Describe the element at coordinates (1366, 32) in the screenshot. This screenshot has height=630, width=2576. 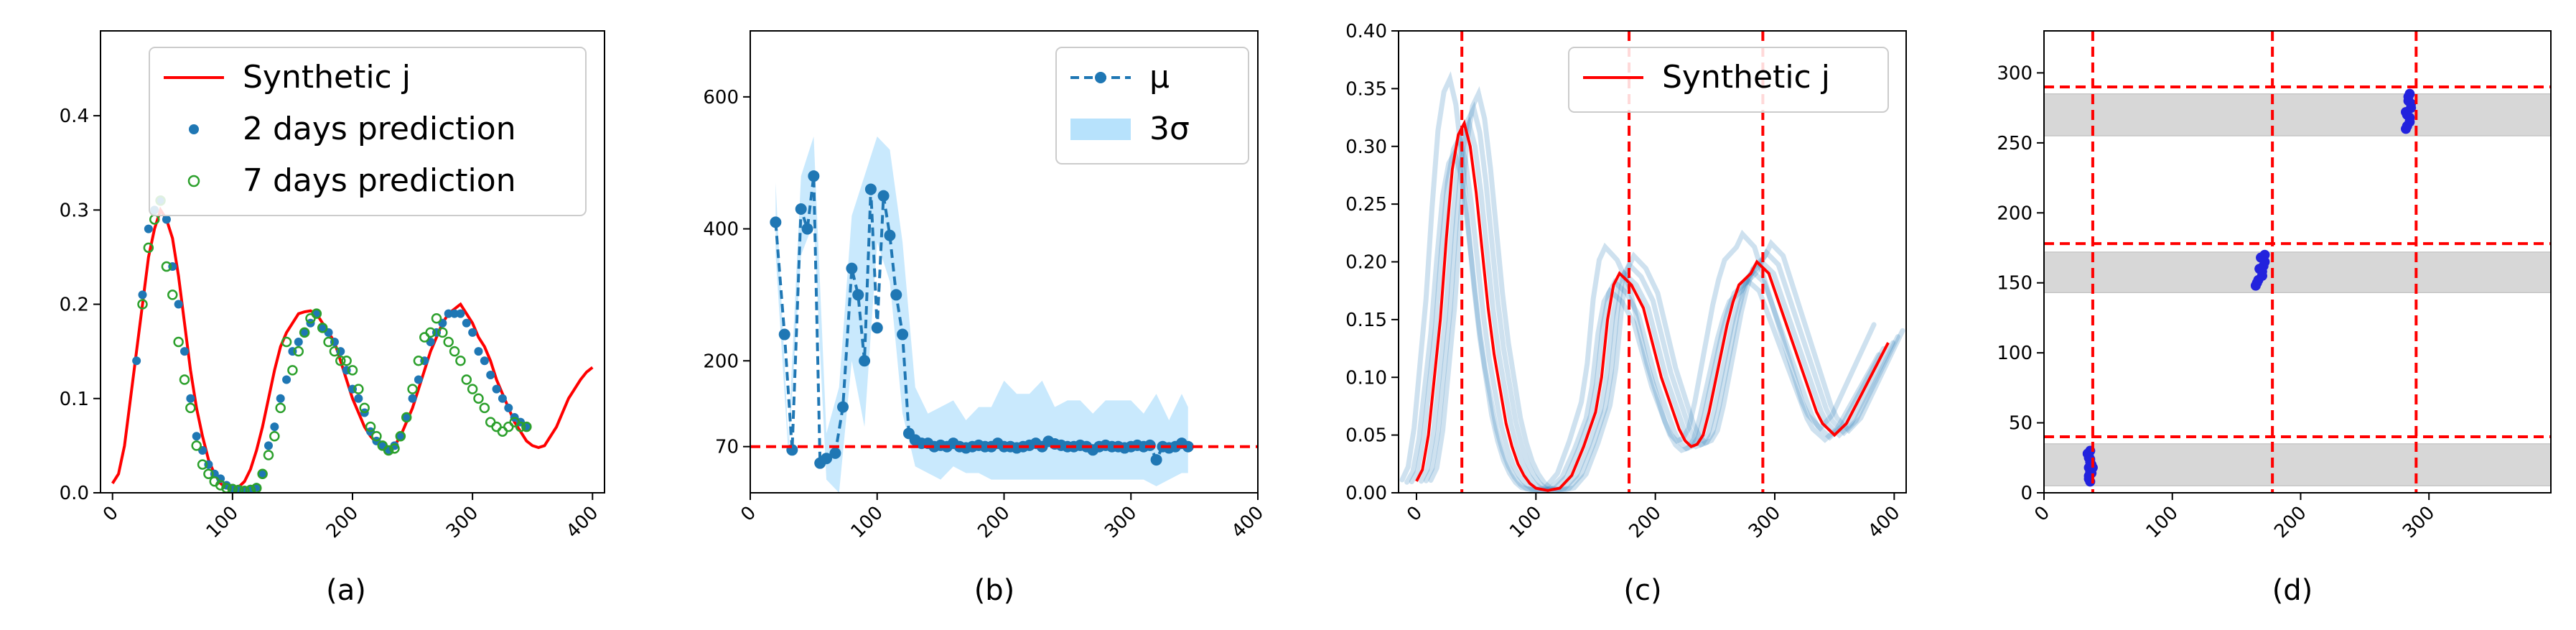
I see `y-tick-label: 0.40` at that location.